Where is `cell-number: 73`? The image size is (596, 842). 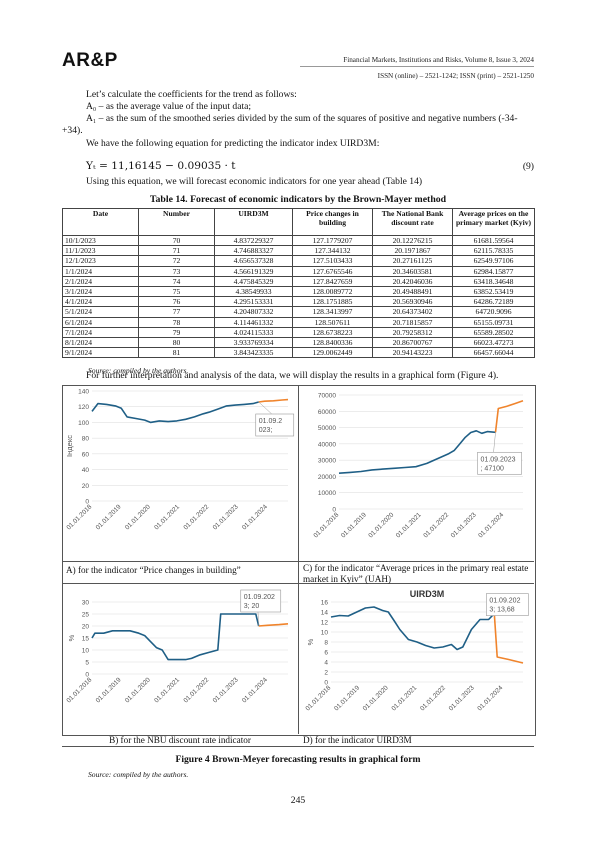 cell-number: 73 is located at coordinates (176, 271).